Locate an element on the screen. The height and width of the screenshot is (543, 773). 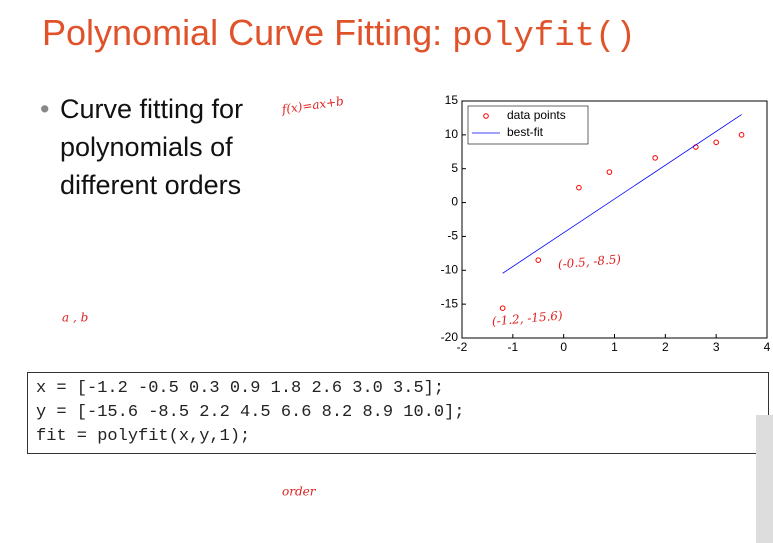
slide-title: Polynomial Curve Fitting: polyfit() is located at coordinates (339, 34).